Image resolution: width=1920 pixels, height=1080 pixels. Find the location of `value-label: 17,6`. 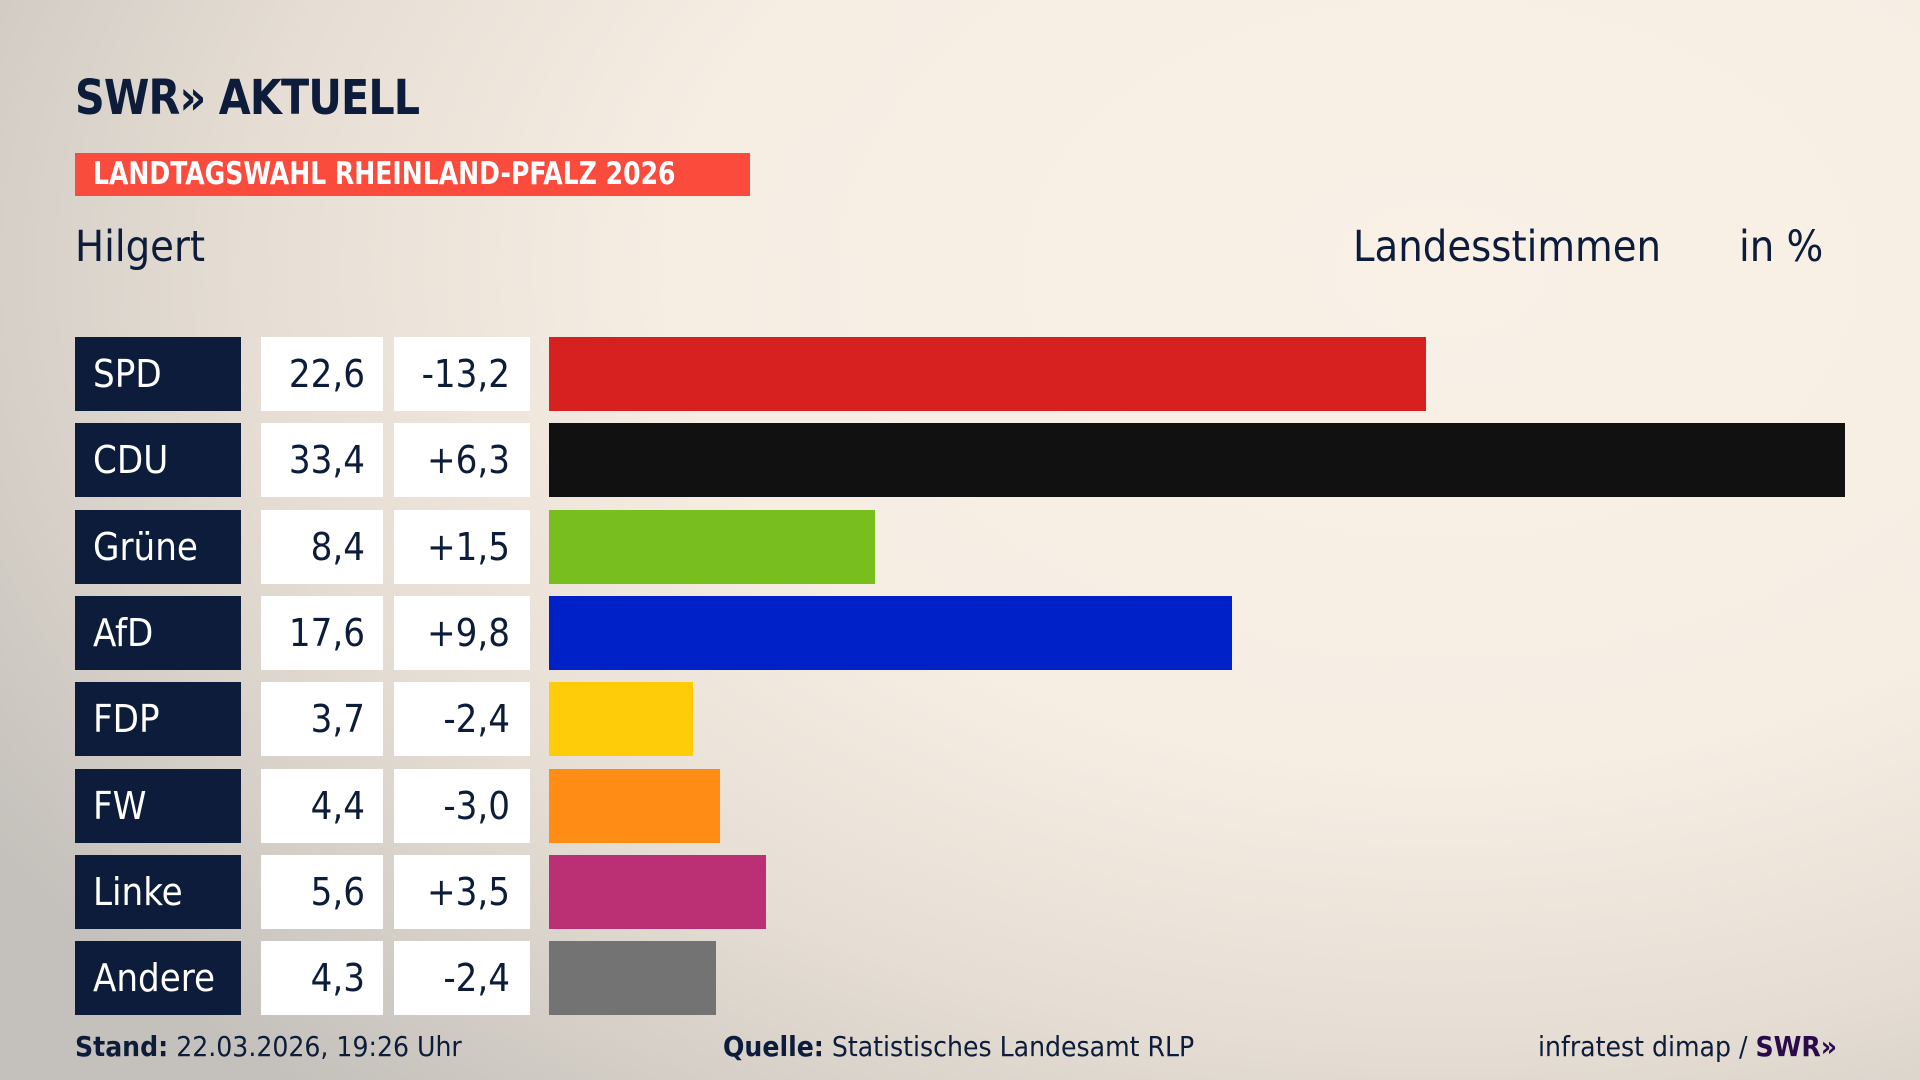

value-label: 17,6 is located at coordinates (322, 632).